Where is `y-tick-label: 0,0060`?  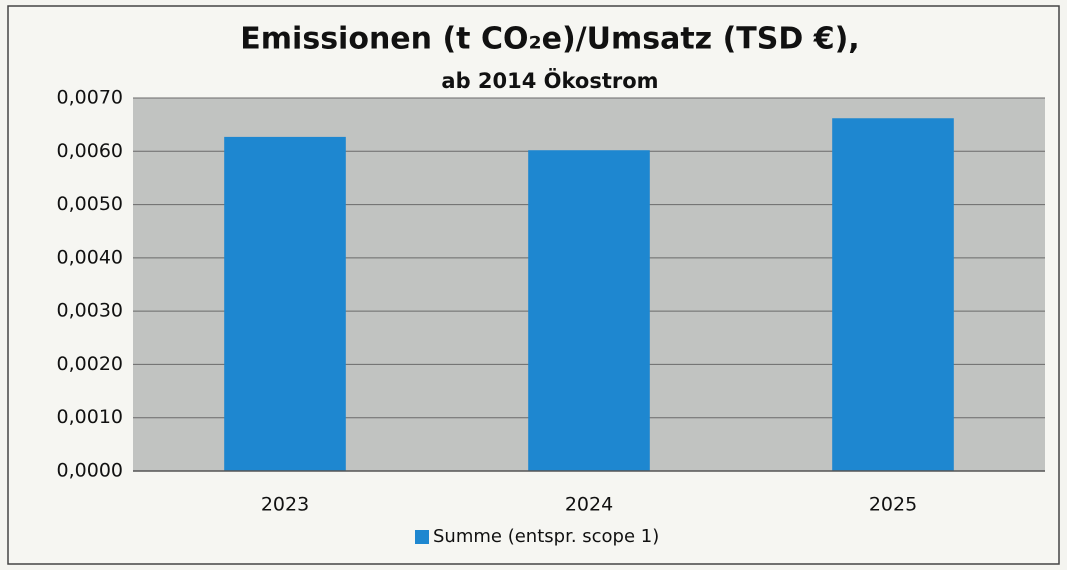
y-tick-label: 0,0060 is located at coordinates (90, 151).